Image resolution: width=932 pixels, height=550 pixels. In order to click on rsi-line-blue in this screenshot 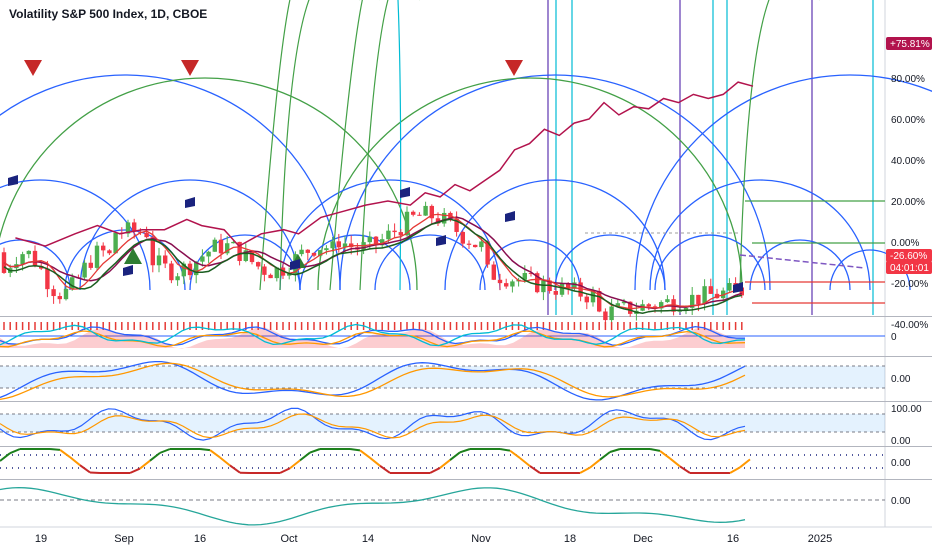, I will do `click(373, 424)`.